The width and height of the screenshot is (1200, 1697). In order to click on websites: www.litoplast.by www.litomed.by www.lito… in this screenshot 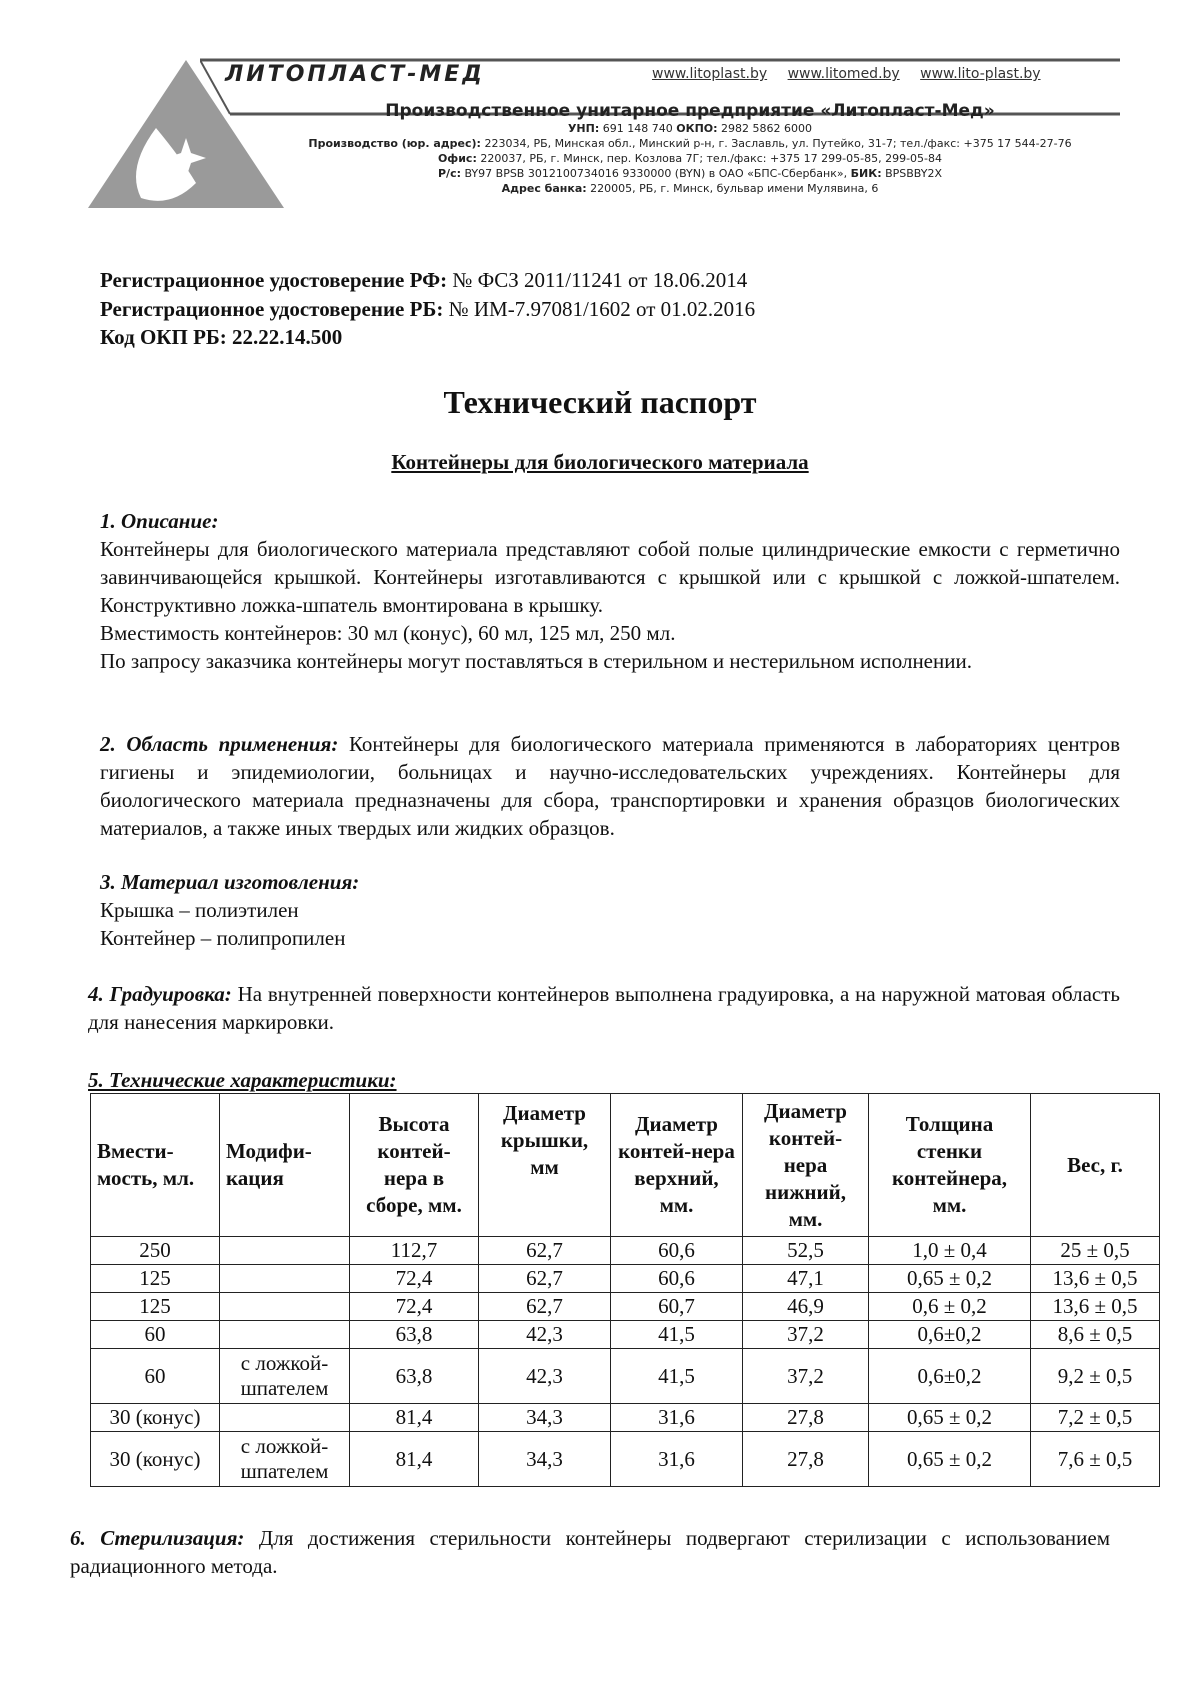, I will do `click(851, 74)`.